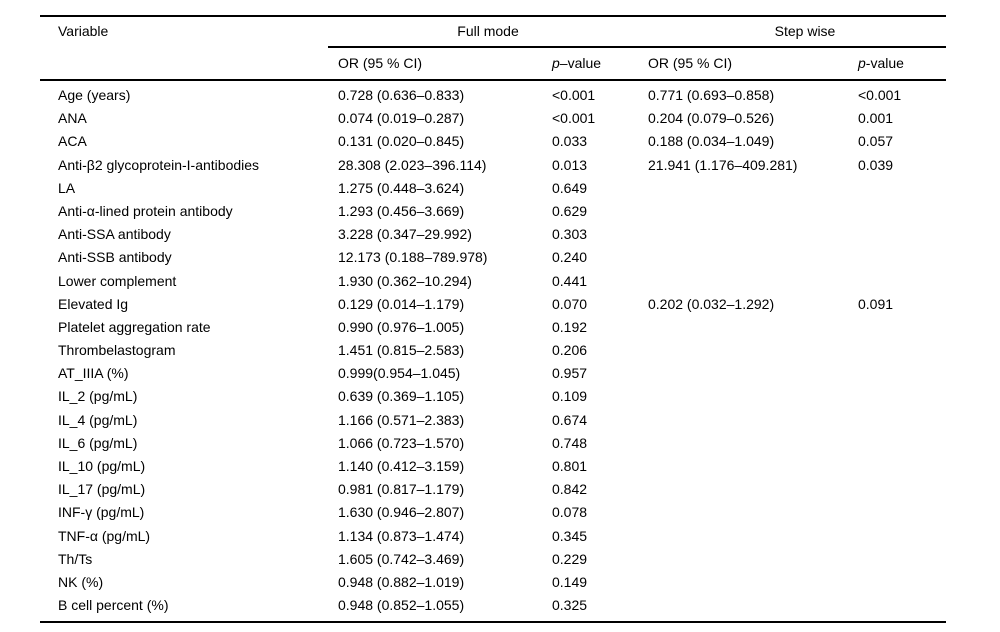 This screenshot has height=632, width=1000. Describe the element at coordinates (98, 442) in the screenshot. I see `variable-cell: IL_6 (pg/mL)` at that location.